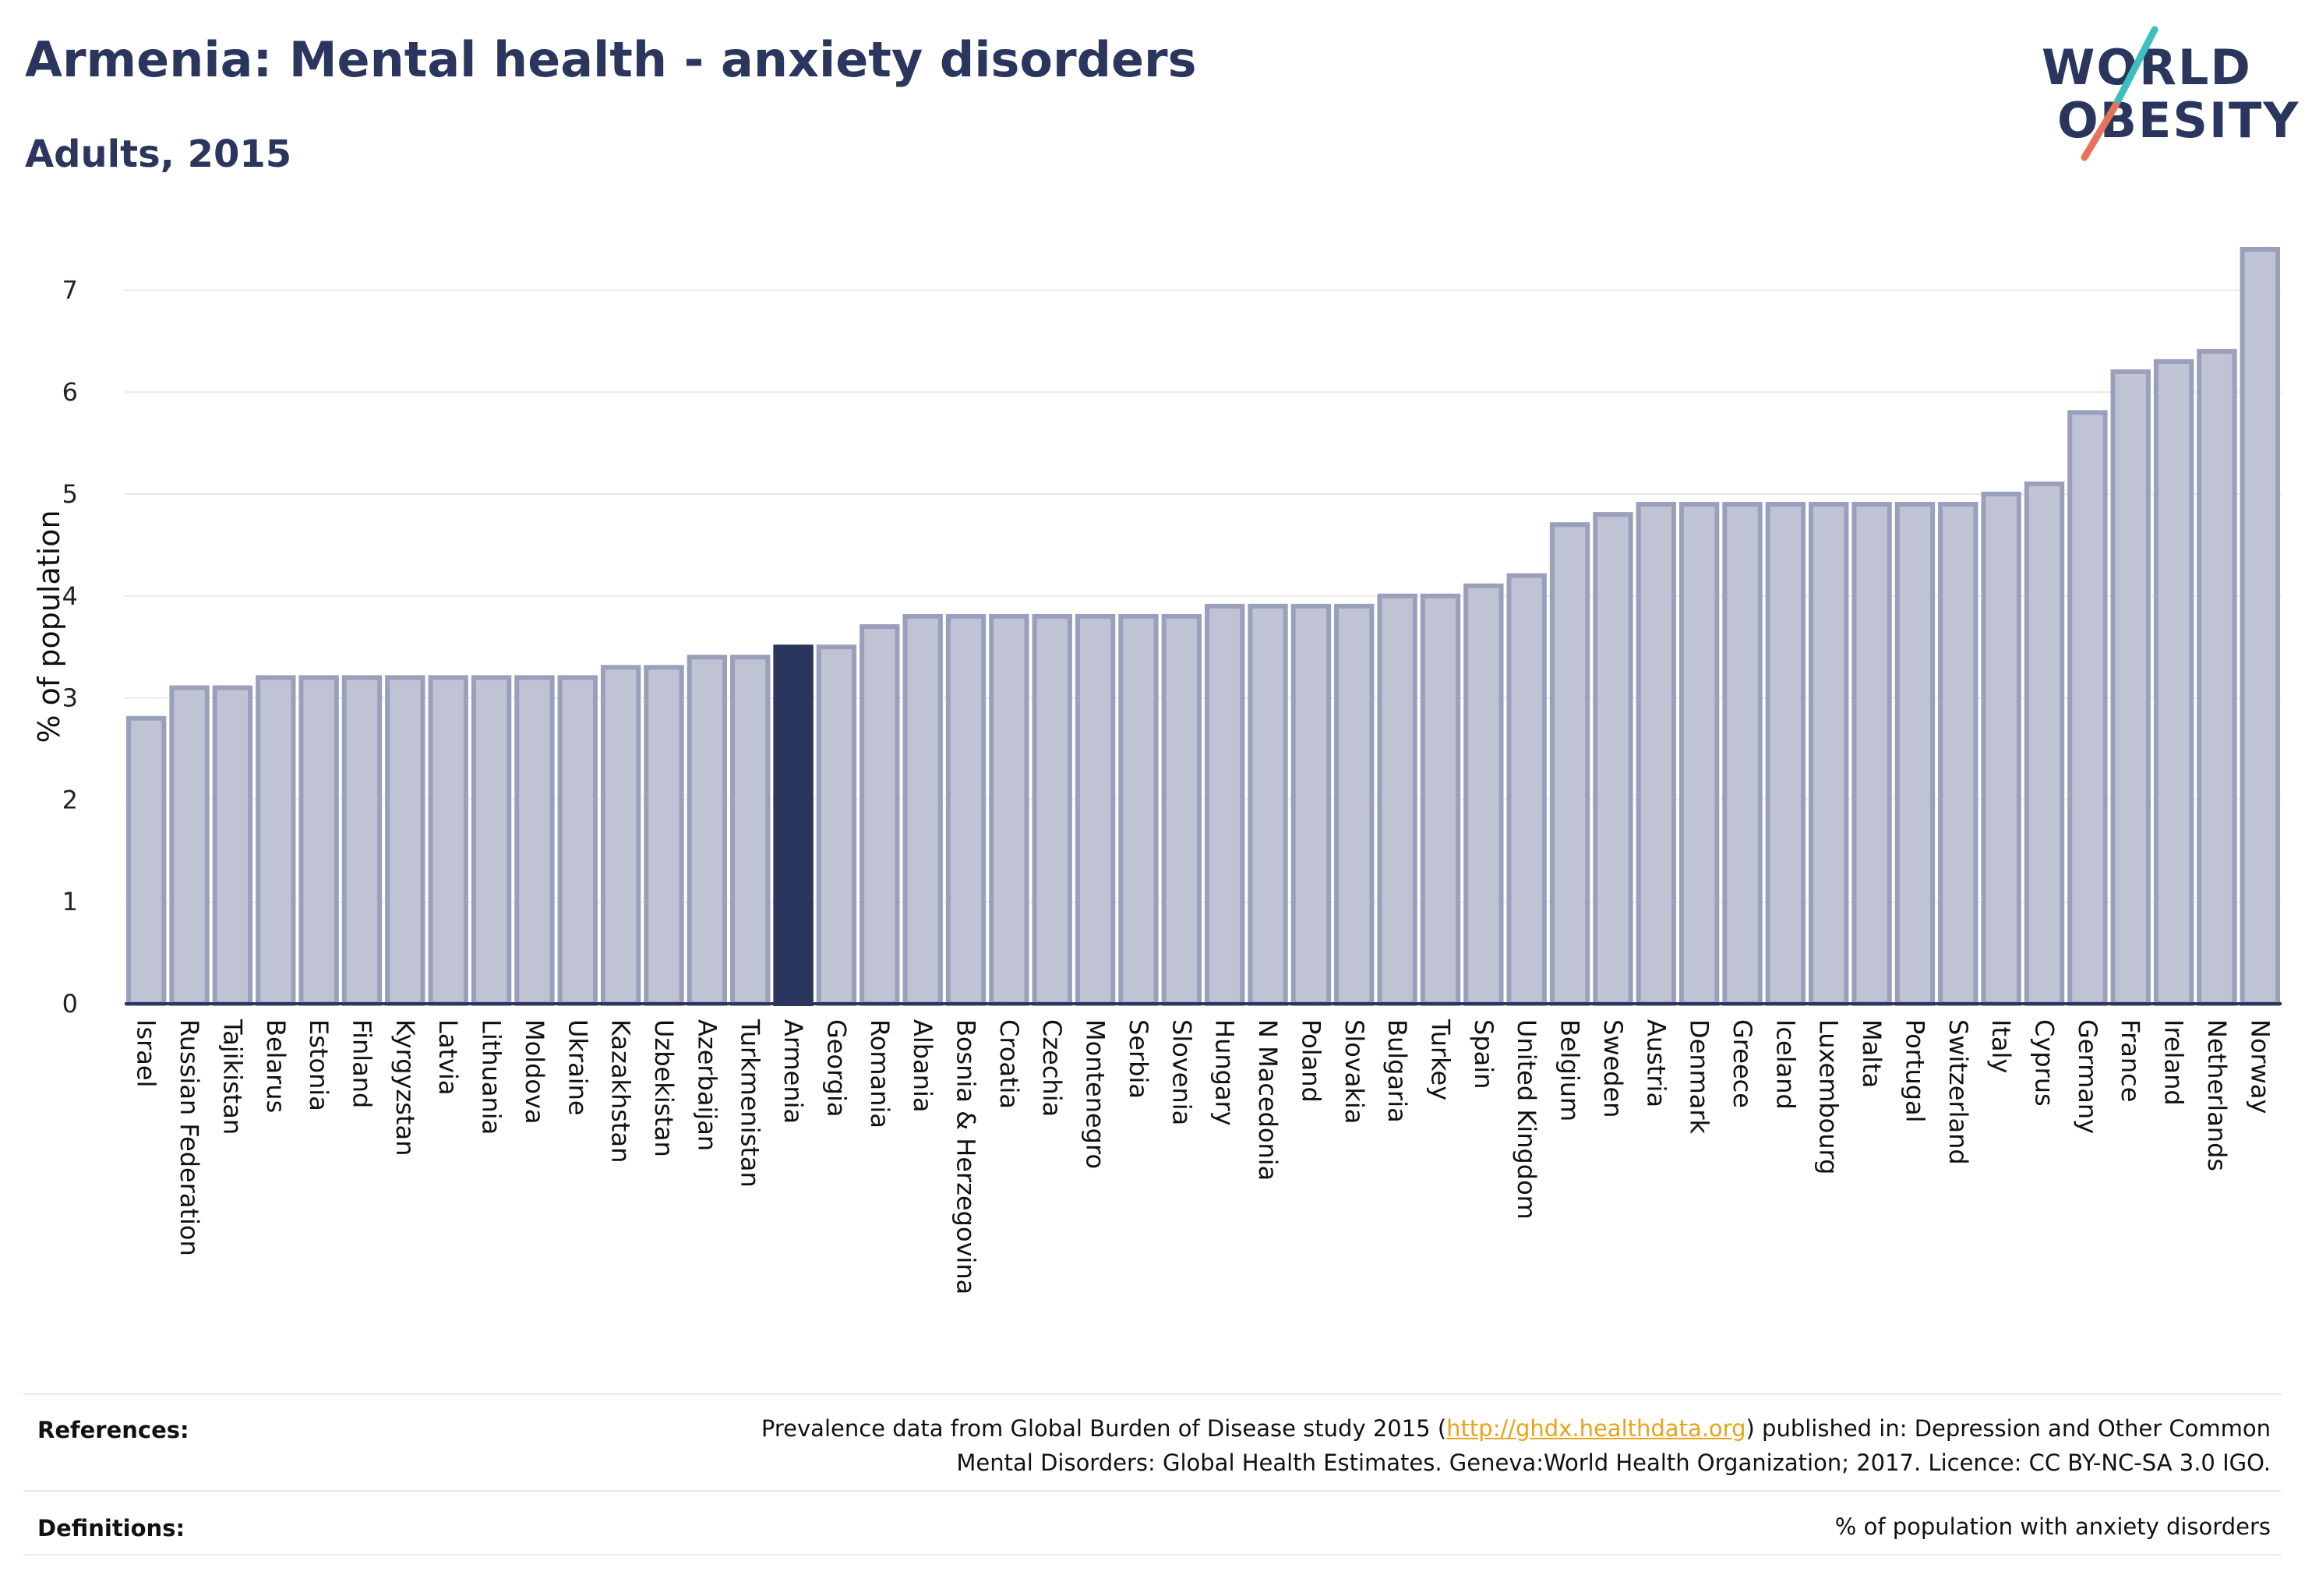  Describe the element at coordinates (276, 1066) in the screenshot. I see `x-tick-label: Belarus` at that location.